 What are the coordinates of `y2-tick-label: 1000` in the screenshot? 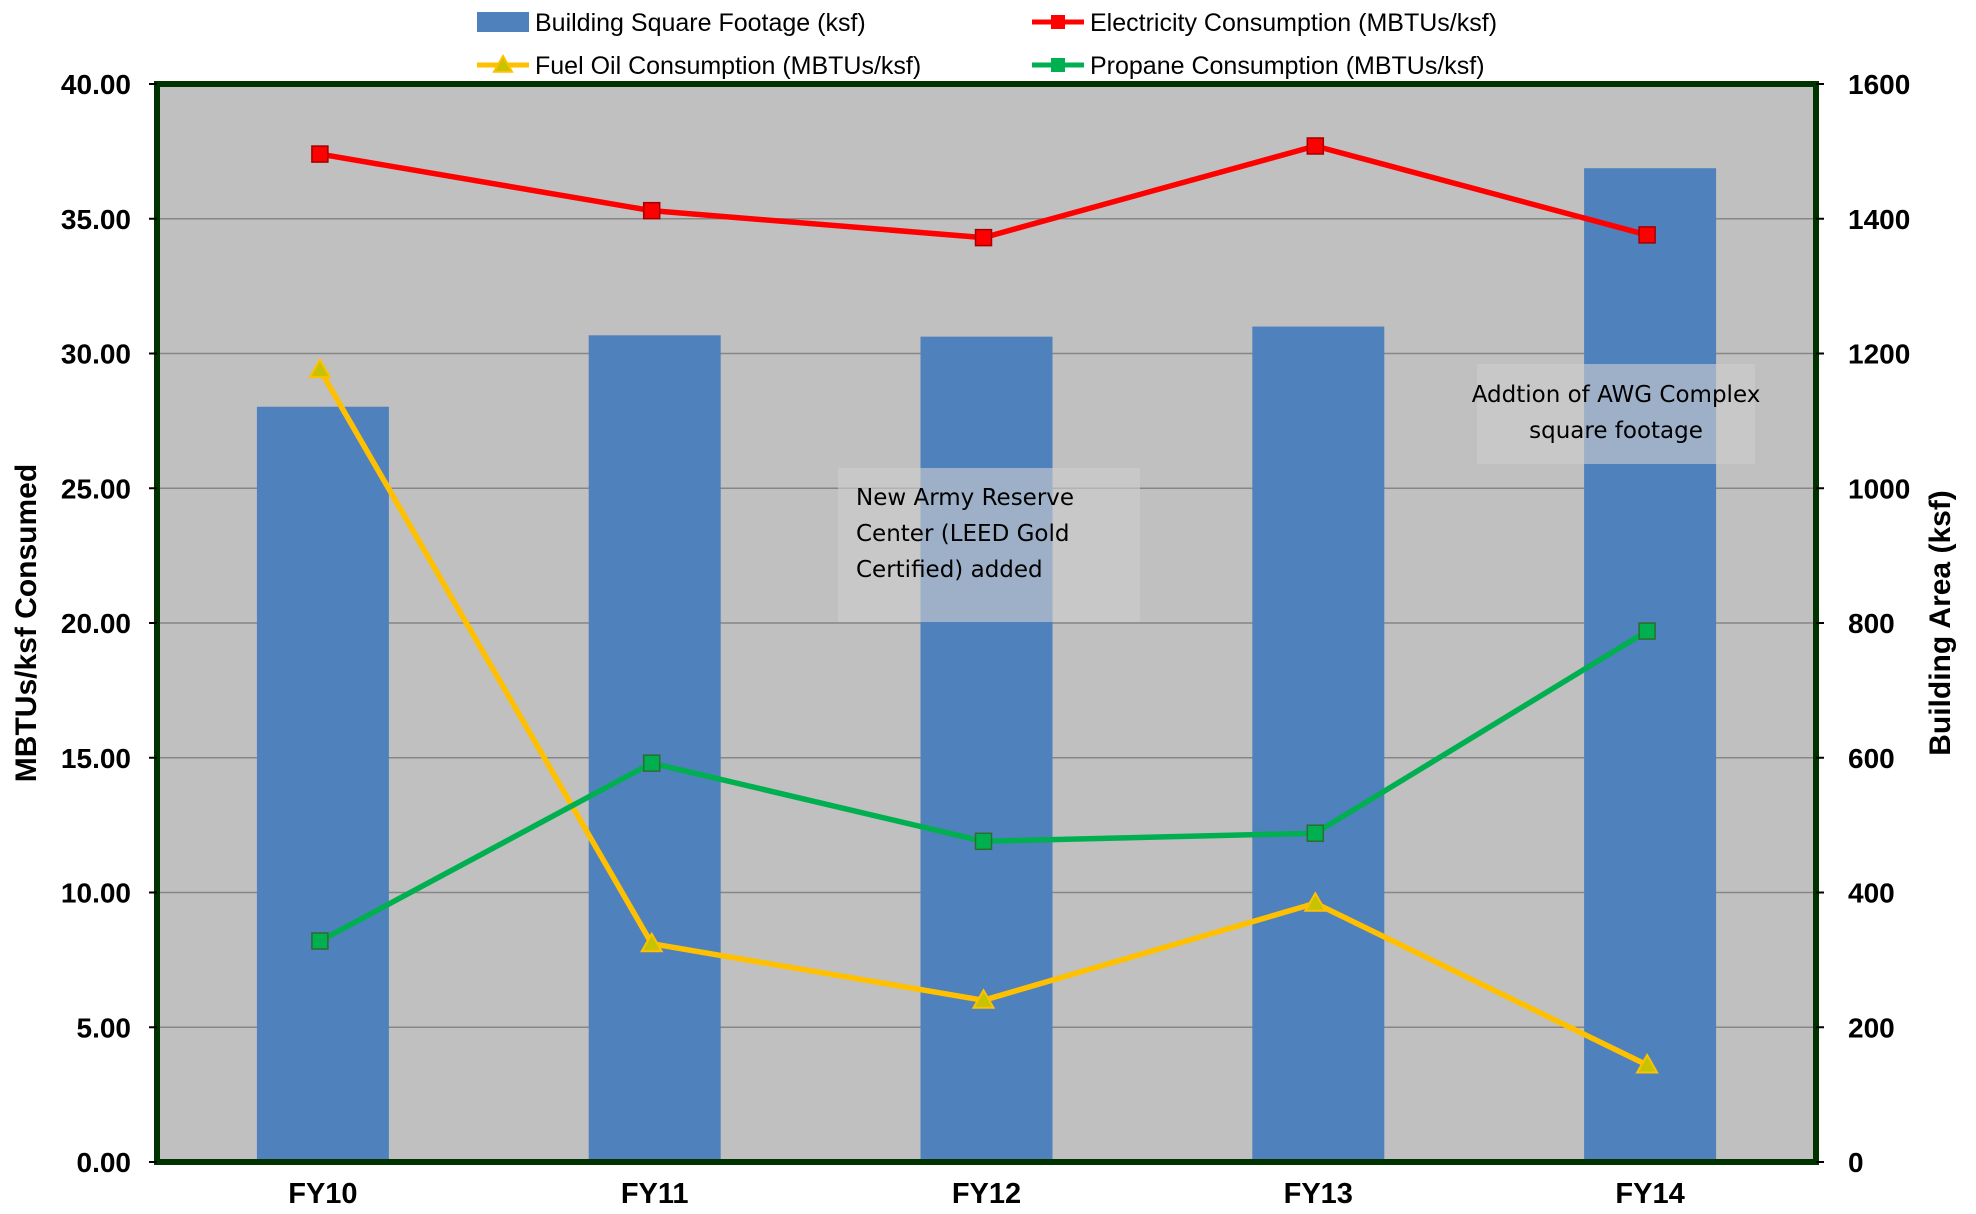 It's located at (1879, 488).